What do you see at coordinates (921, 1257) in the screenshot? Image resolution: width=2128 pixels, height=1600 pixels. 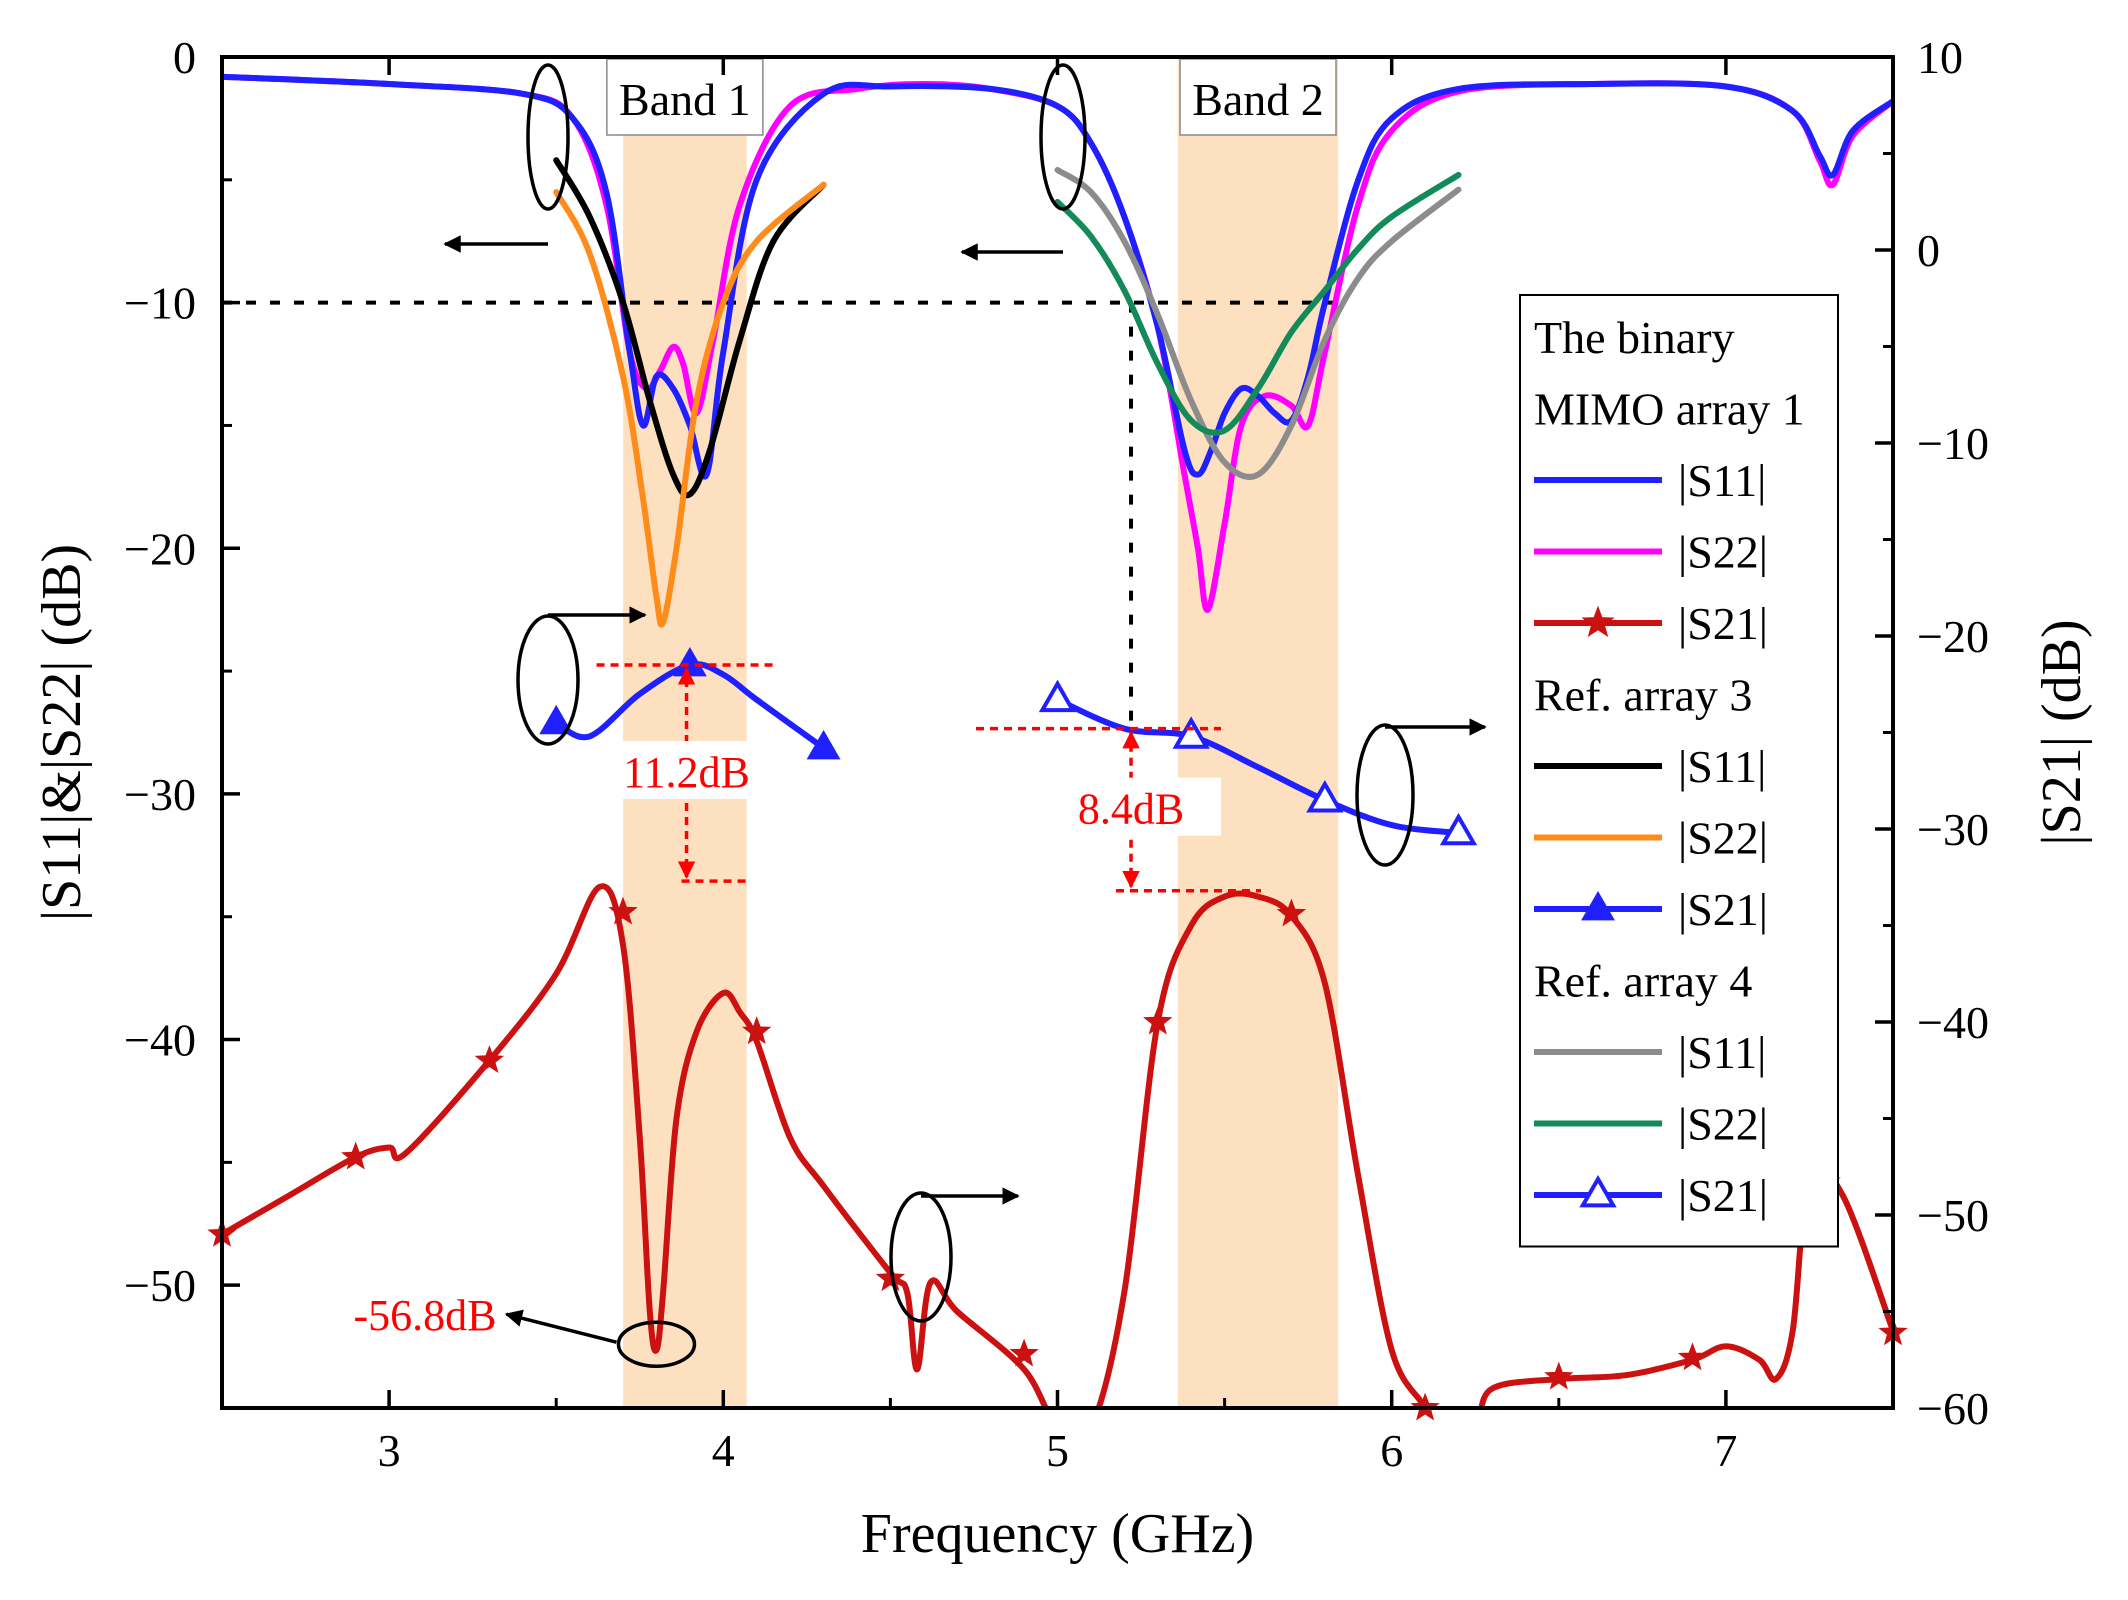 I see `mid-s21-right-axis-callout-ellipse` at bounding box center [921, 1257].